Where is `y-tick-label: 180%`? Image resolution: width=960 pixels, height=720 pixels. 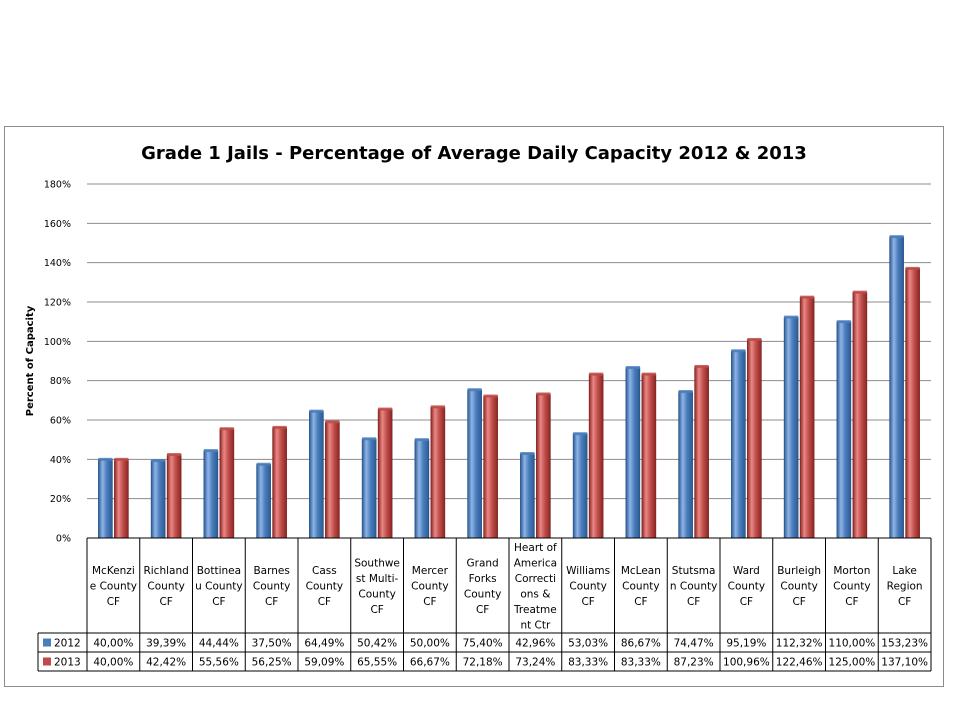 y-tick-label: 180% is located at coordinates (57, 185).